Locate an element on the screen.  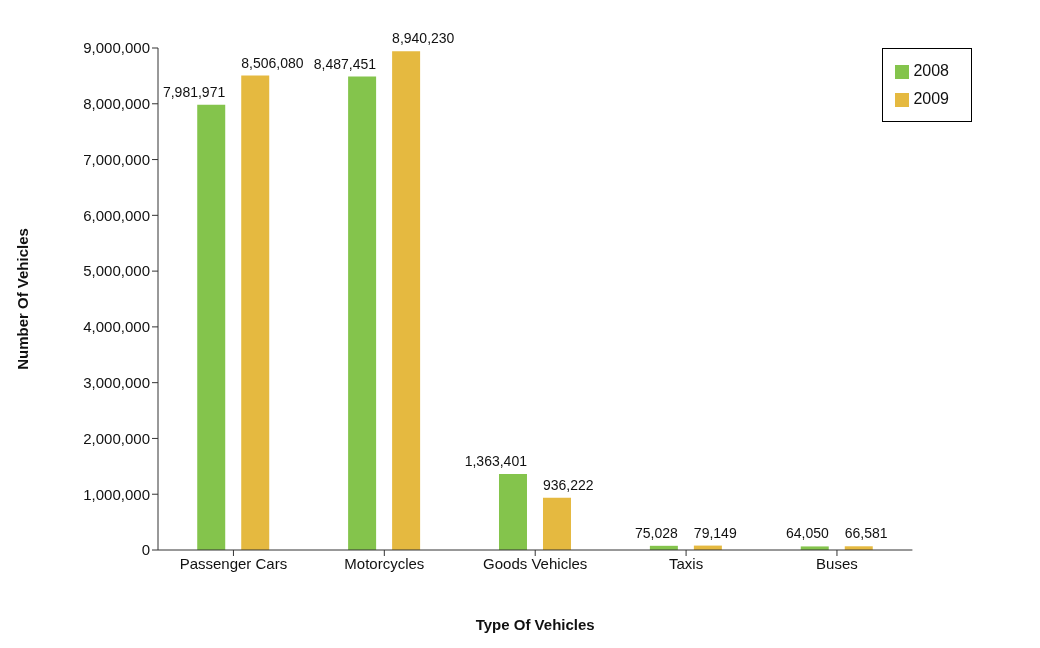
data-label: 8,487,451 is located at coordinates (345, 63).